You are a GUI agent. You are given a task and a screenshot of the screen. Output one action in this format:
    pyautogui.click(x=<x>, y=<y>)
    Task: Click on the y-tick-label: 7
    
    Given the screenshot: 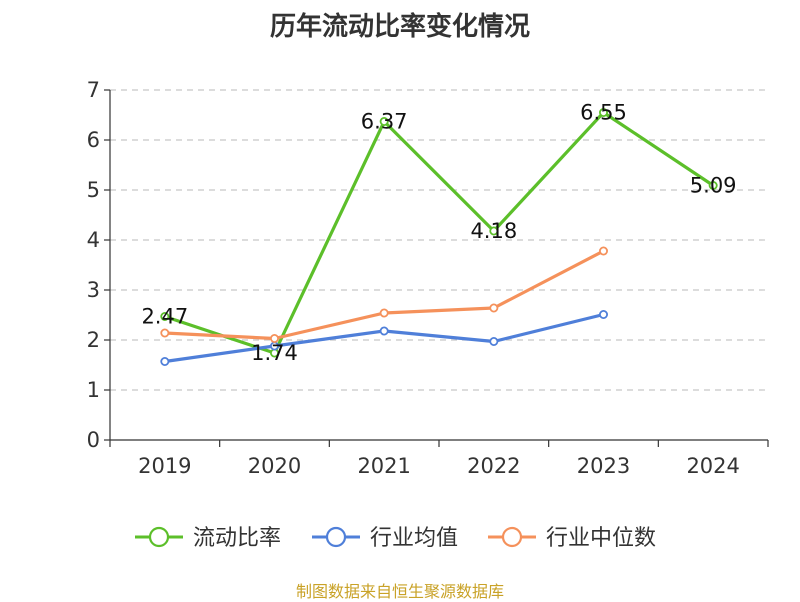 What is the action you would take?
    pyautogui.click(x=93, y=90)
    